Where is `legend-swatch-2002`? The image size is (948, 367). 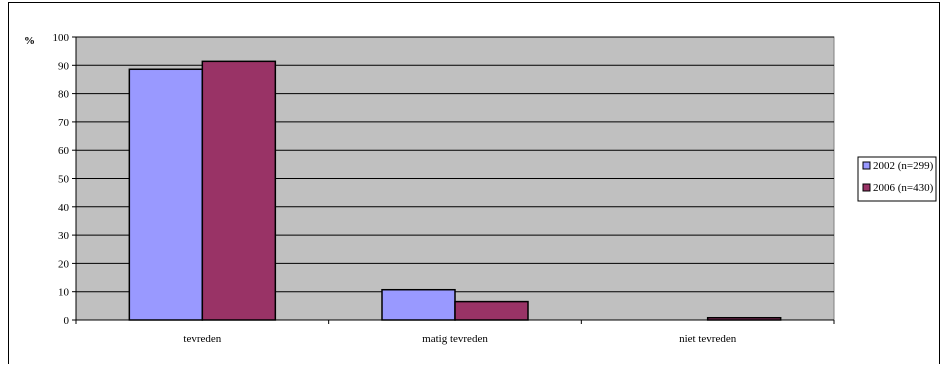 legend-swatch-2002 is located at coordinates (866, 165).